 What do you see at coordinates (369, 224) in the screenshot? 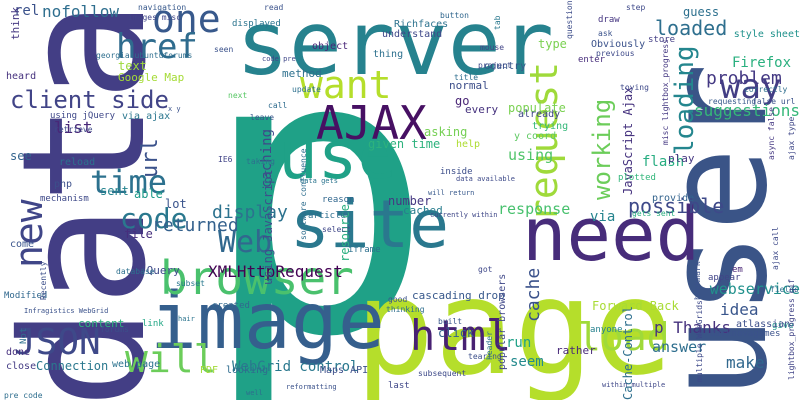
I see `cloud-word: site` at bounding box center [369, 224].